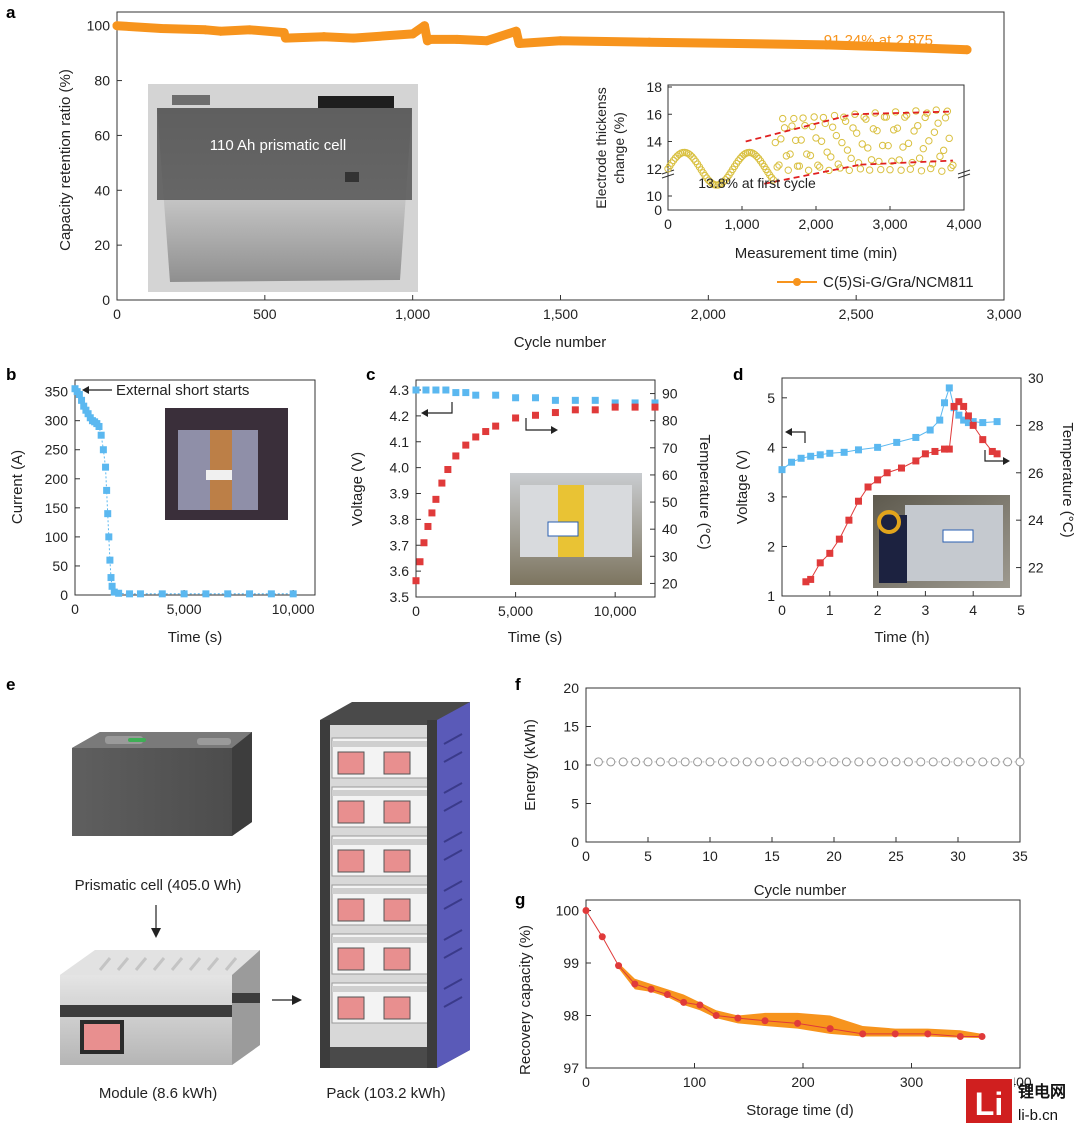 The height and width of the screenshot is (1125, 1080). What do you see at coordinates (800, 890) in the screenshot?
I see `panel-f-x-axis-label: Cycle number` at bounding box center [800, 890].